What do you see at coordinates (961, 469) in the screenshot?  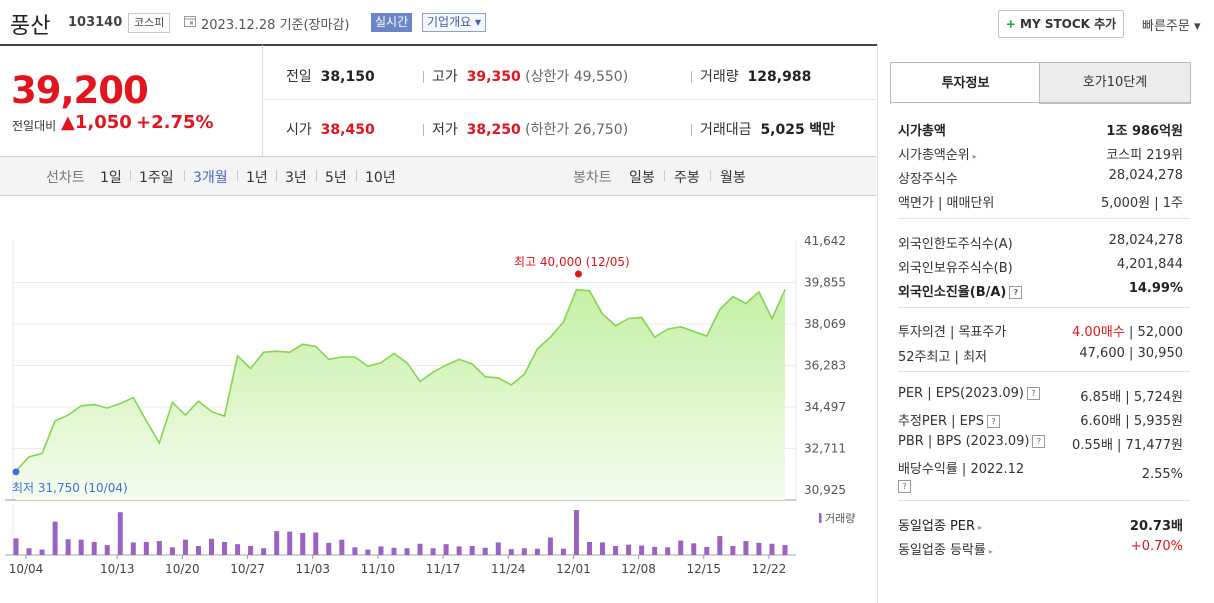 I see `dividend-label: 배당수익률 | 2022.12` at bounding box center [961, 469].